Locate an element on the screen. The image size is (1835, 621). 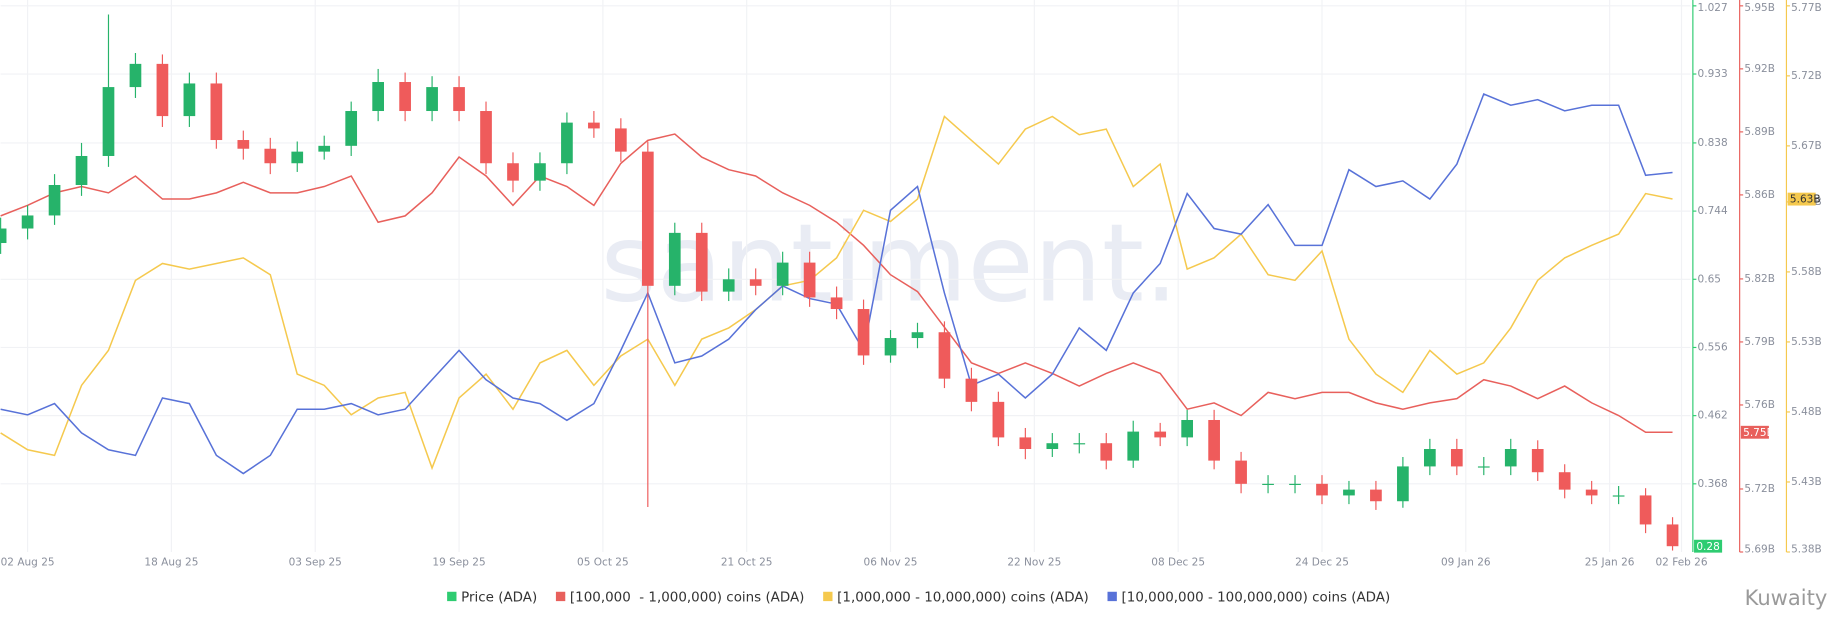
y-tick-label: 5.48B is located at coordinates (1806, 412).